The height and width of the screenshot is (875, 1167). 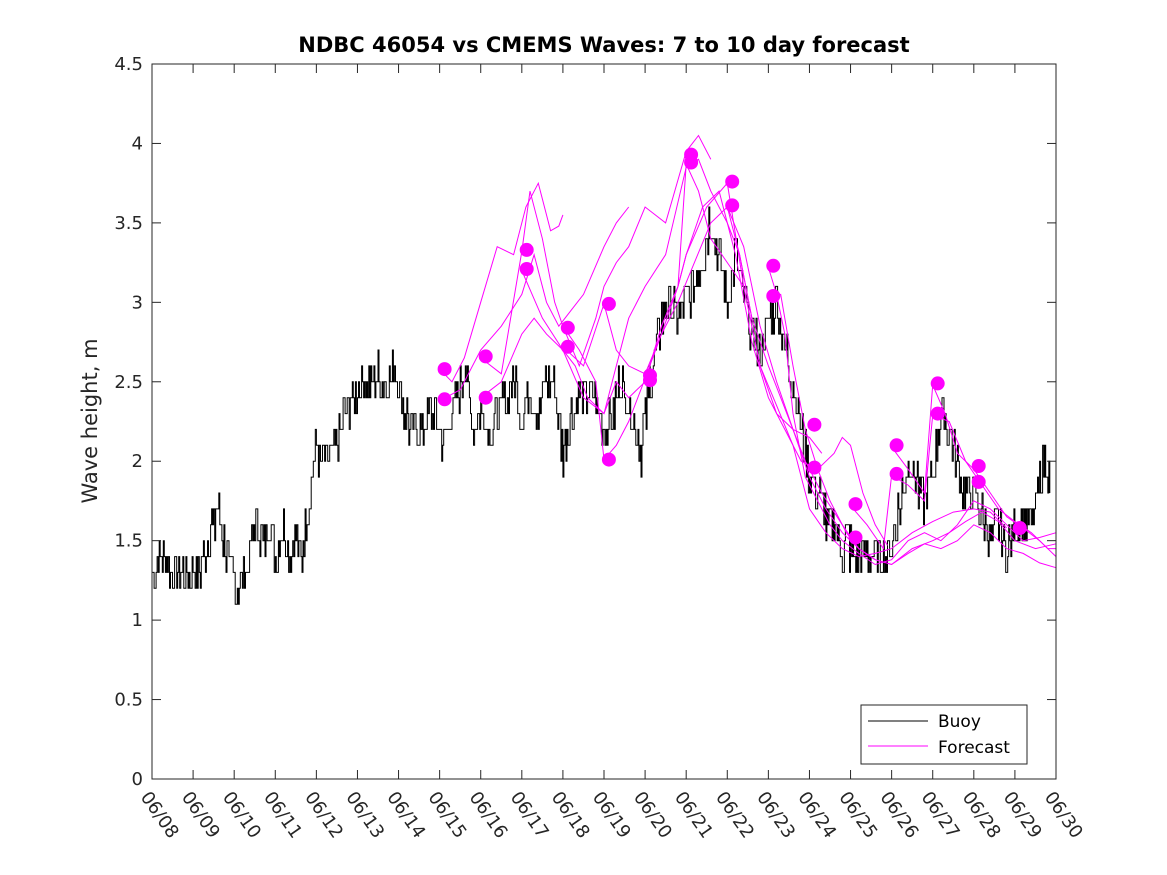 I want to click on y-tick-label: 1.5, so click(x=128, y=541).